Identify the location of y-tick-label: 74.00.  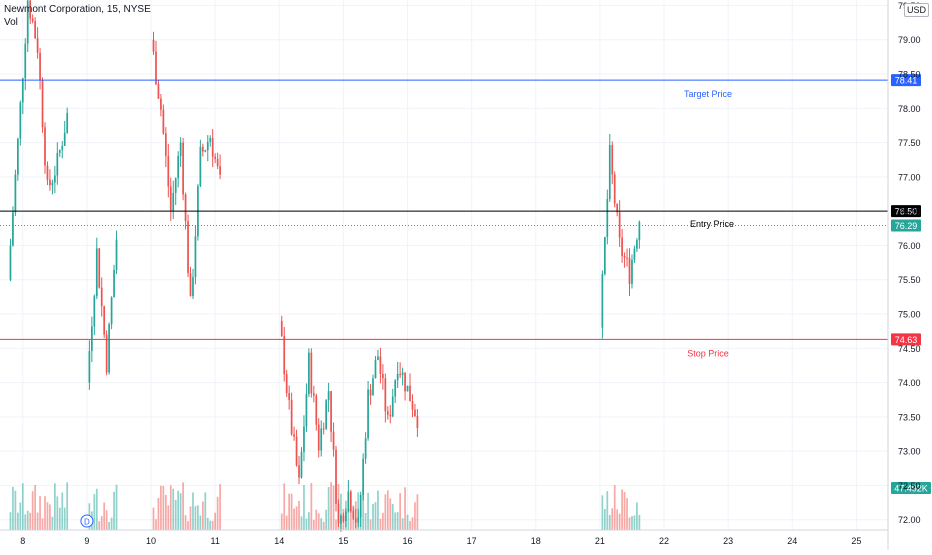
(909, 383).